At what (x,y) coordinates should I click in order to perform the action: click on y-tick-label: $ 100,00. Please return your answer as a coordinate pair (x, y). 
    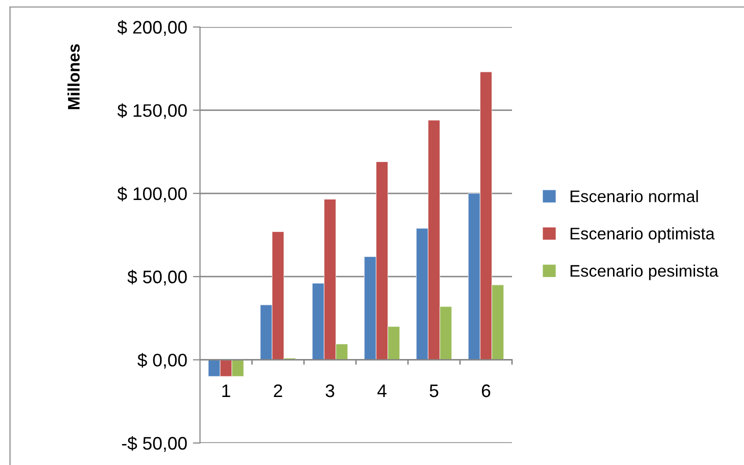
    Looking at the image, I should click on (152, 194).